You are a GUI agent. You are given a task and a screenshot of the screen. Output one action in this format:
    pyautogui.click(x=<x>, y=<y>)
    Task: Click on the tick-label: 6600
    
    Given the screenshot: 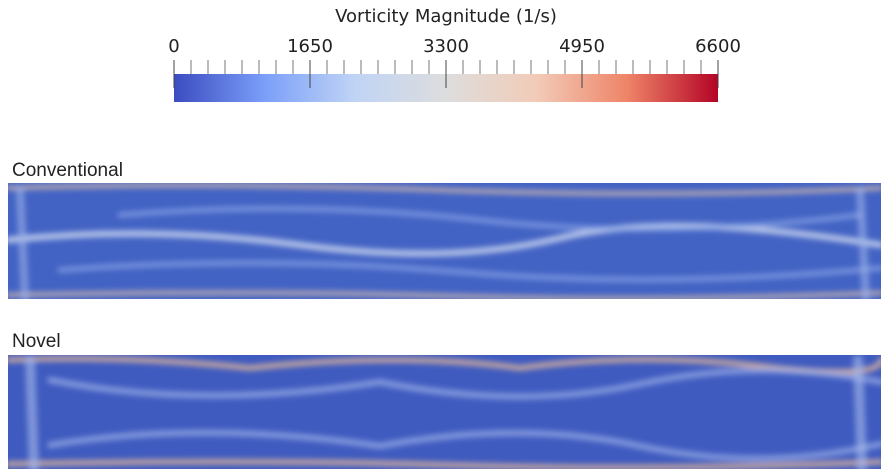 What is the action you would take?
    pyautogui.click(x=718, y=46)
    